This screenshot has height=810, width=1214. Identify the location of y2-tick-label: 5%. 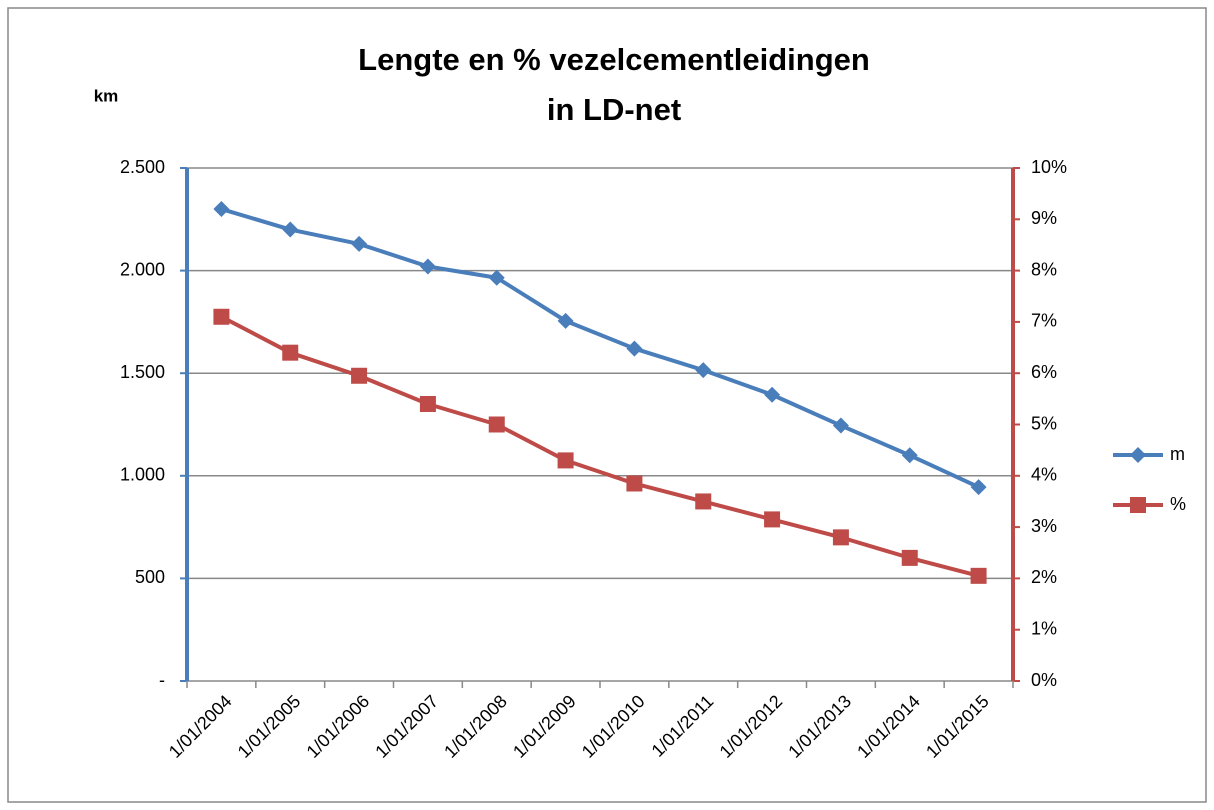
(1044, 423).